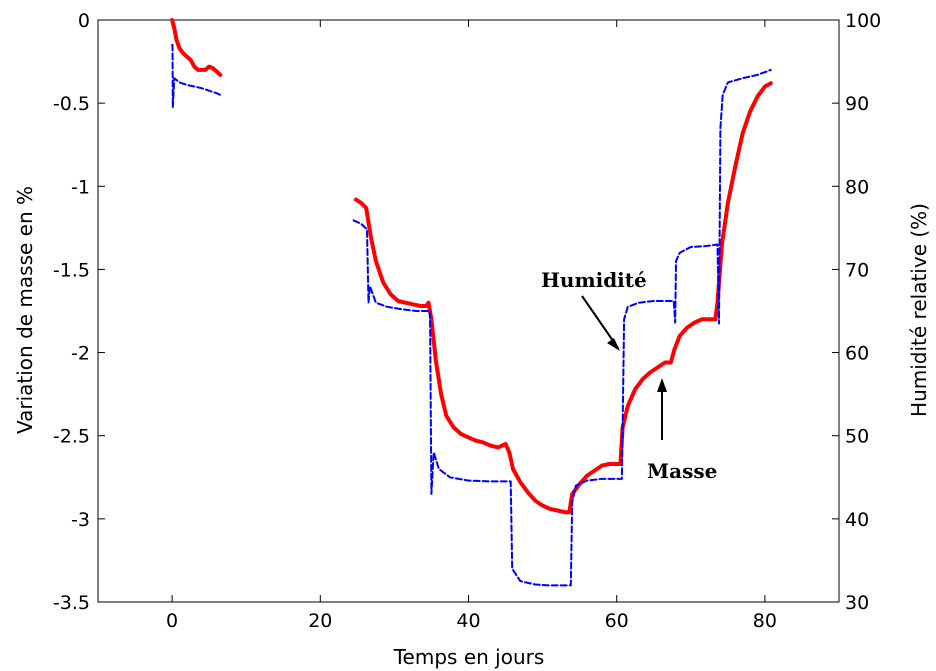 This screenshot has height=671, width=936. Describe the element at coordinates (468, 621) in the screenshot. I see `x-tick-label: 40` at that location.